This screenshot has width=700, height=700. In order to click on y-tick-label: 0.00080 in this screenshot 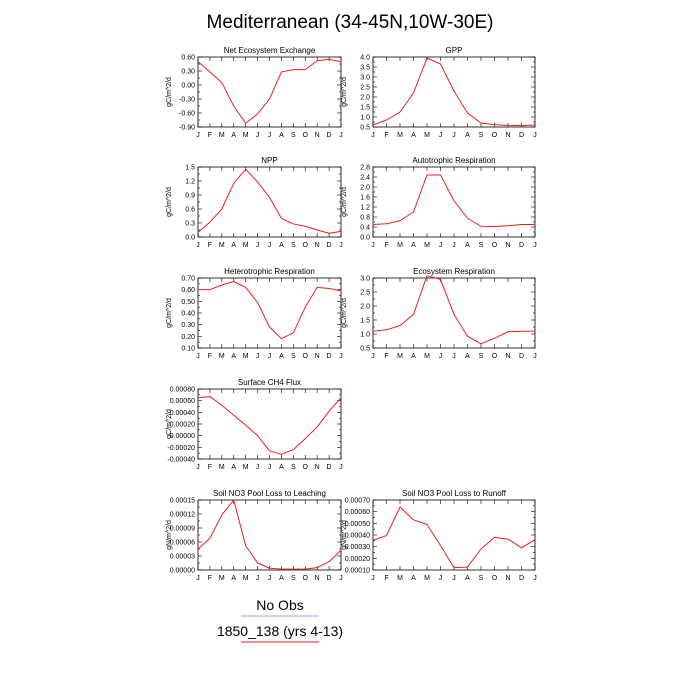, I will do `click(182, 390)`.